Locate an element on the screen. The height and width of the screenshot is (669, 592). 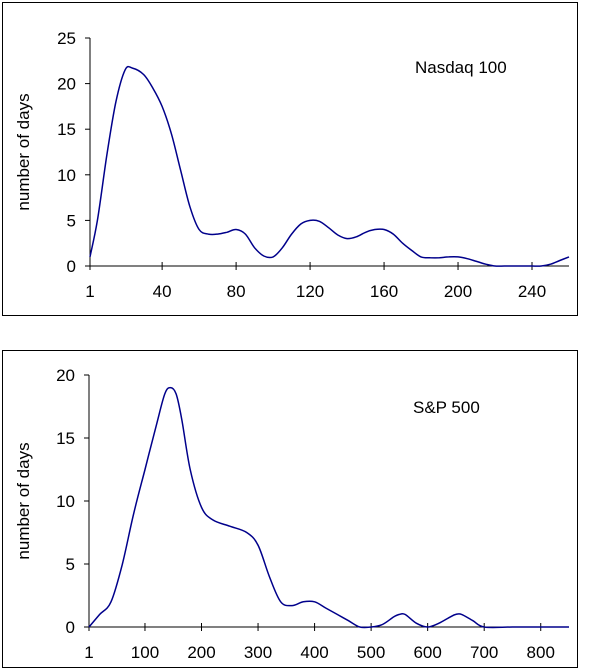
x-tick-label: 80 is located at coordinates (236, 291).